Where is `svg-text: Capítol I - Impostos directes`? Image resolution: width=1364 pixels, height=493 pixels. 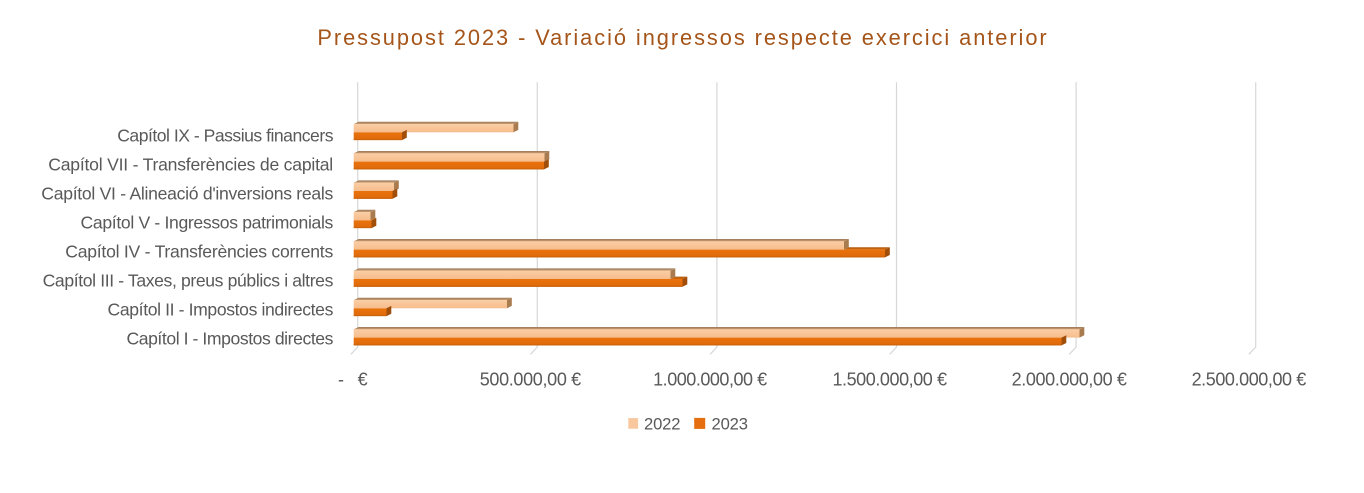 svg-text: Capítol I - Impostos directes is located at coordinates (229, 339).